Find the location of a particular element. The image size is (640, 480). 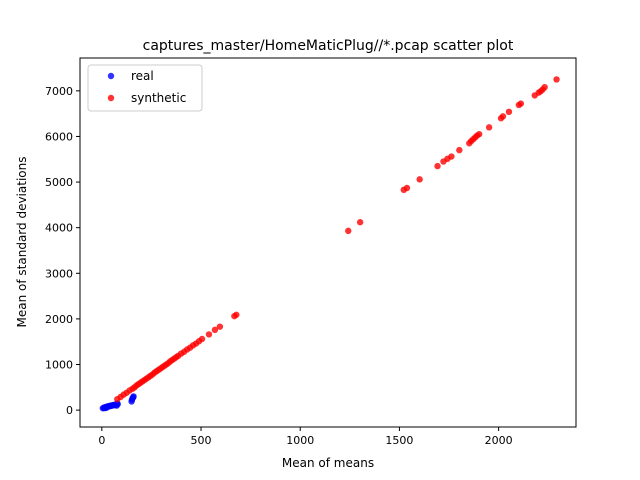

legend-marker-synthetic is located at coordinates (111, 98).